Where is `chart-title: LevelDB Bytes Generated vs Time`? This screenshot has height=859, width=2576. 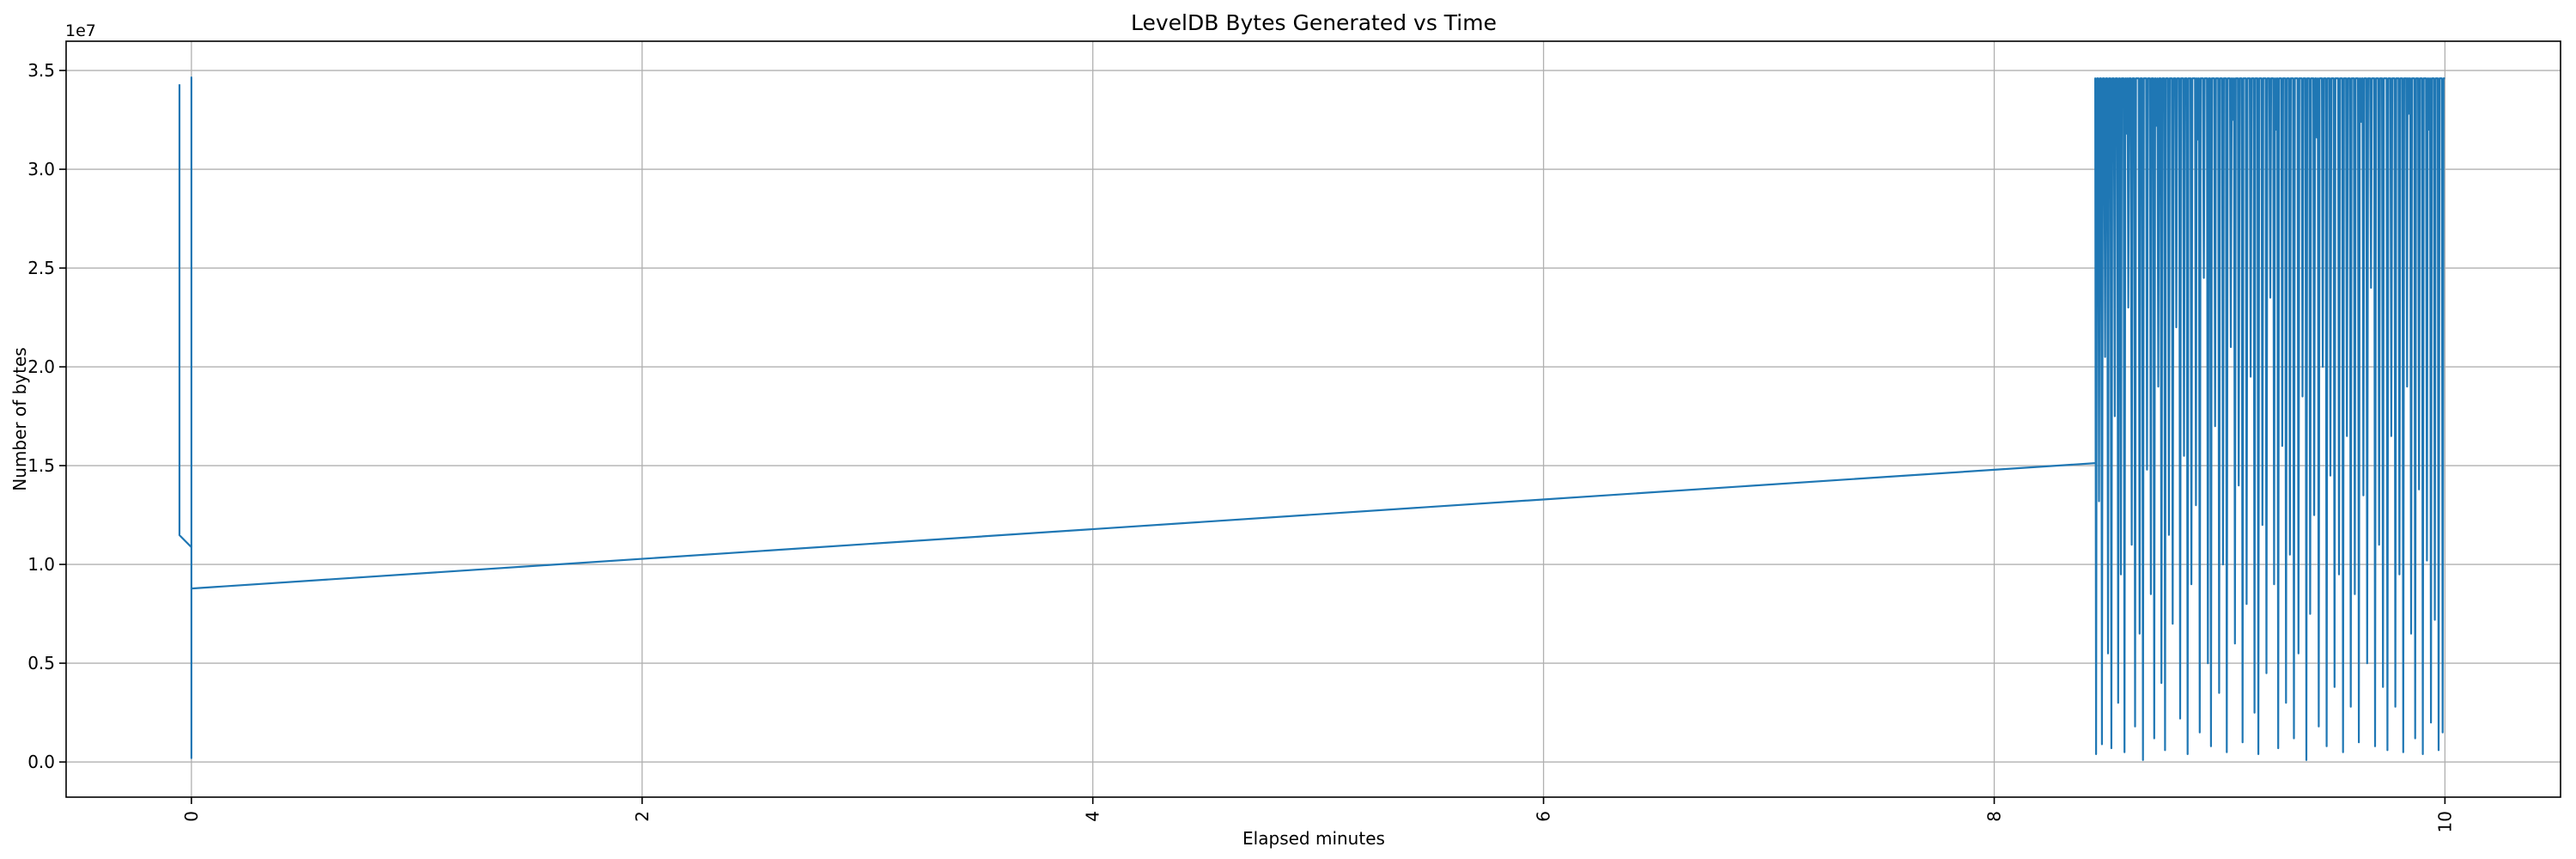 chart-title: LevelDB Bytes Generated vs Time is located at coordinates (1314, 22).